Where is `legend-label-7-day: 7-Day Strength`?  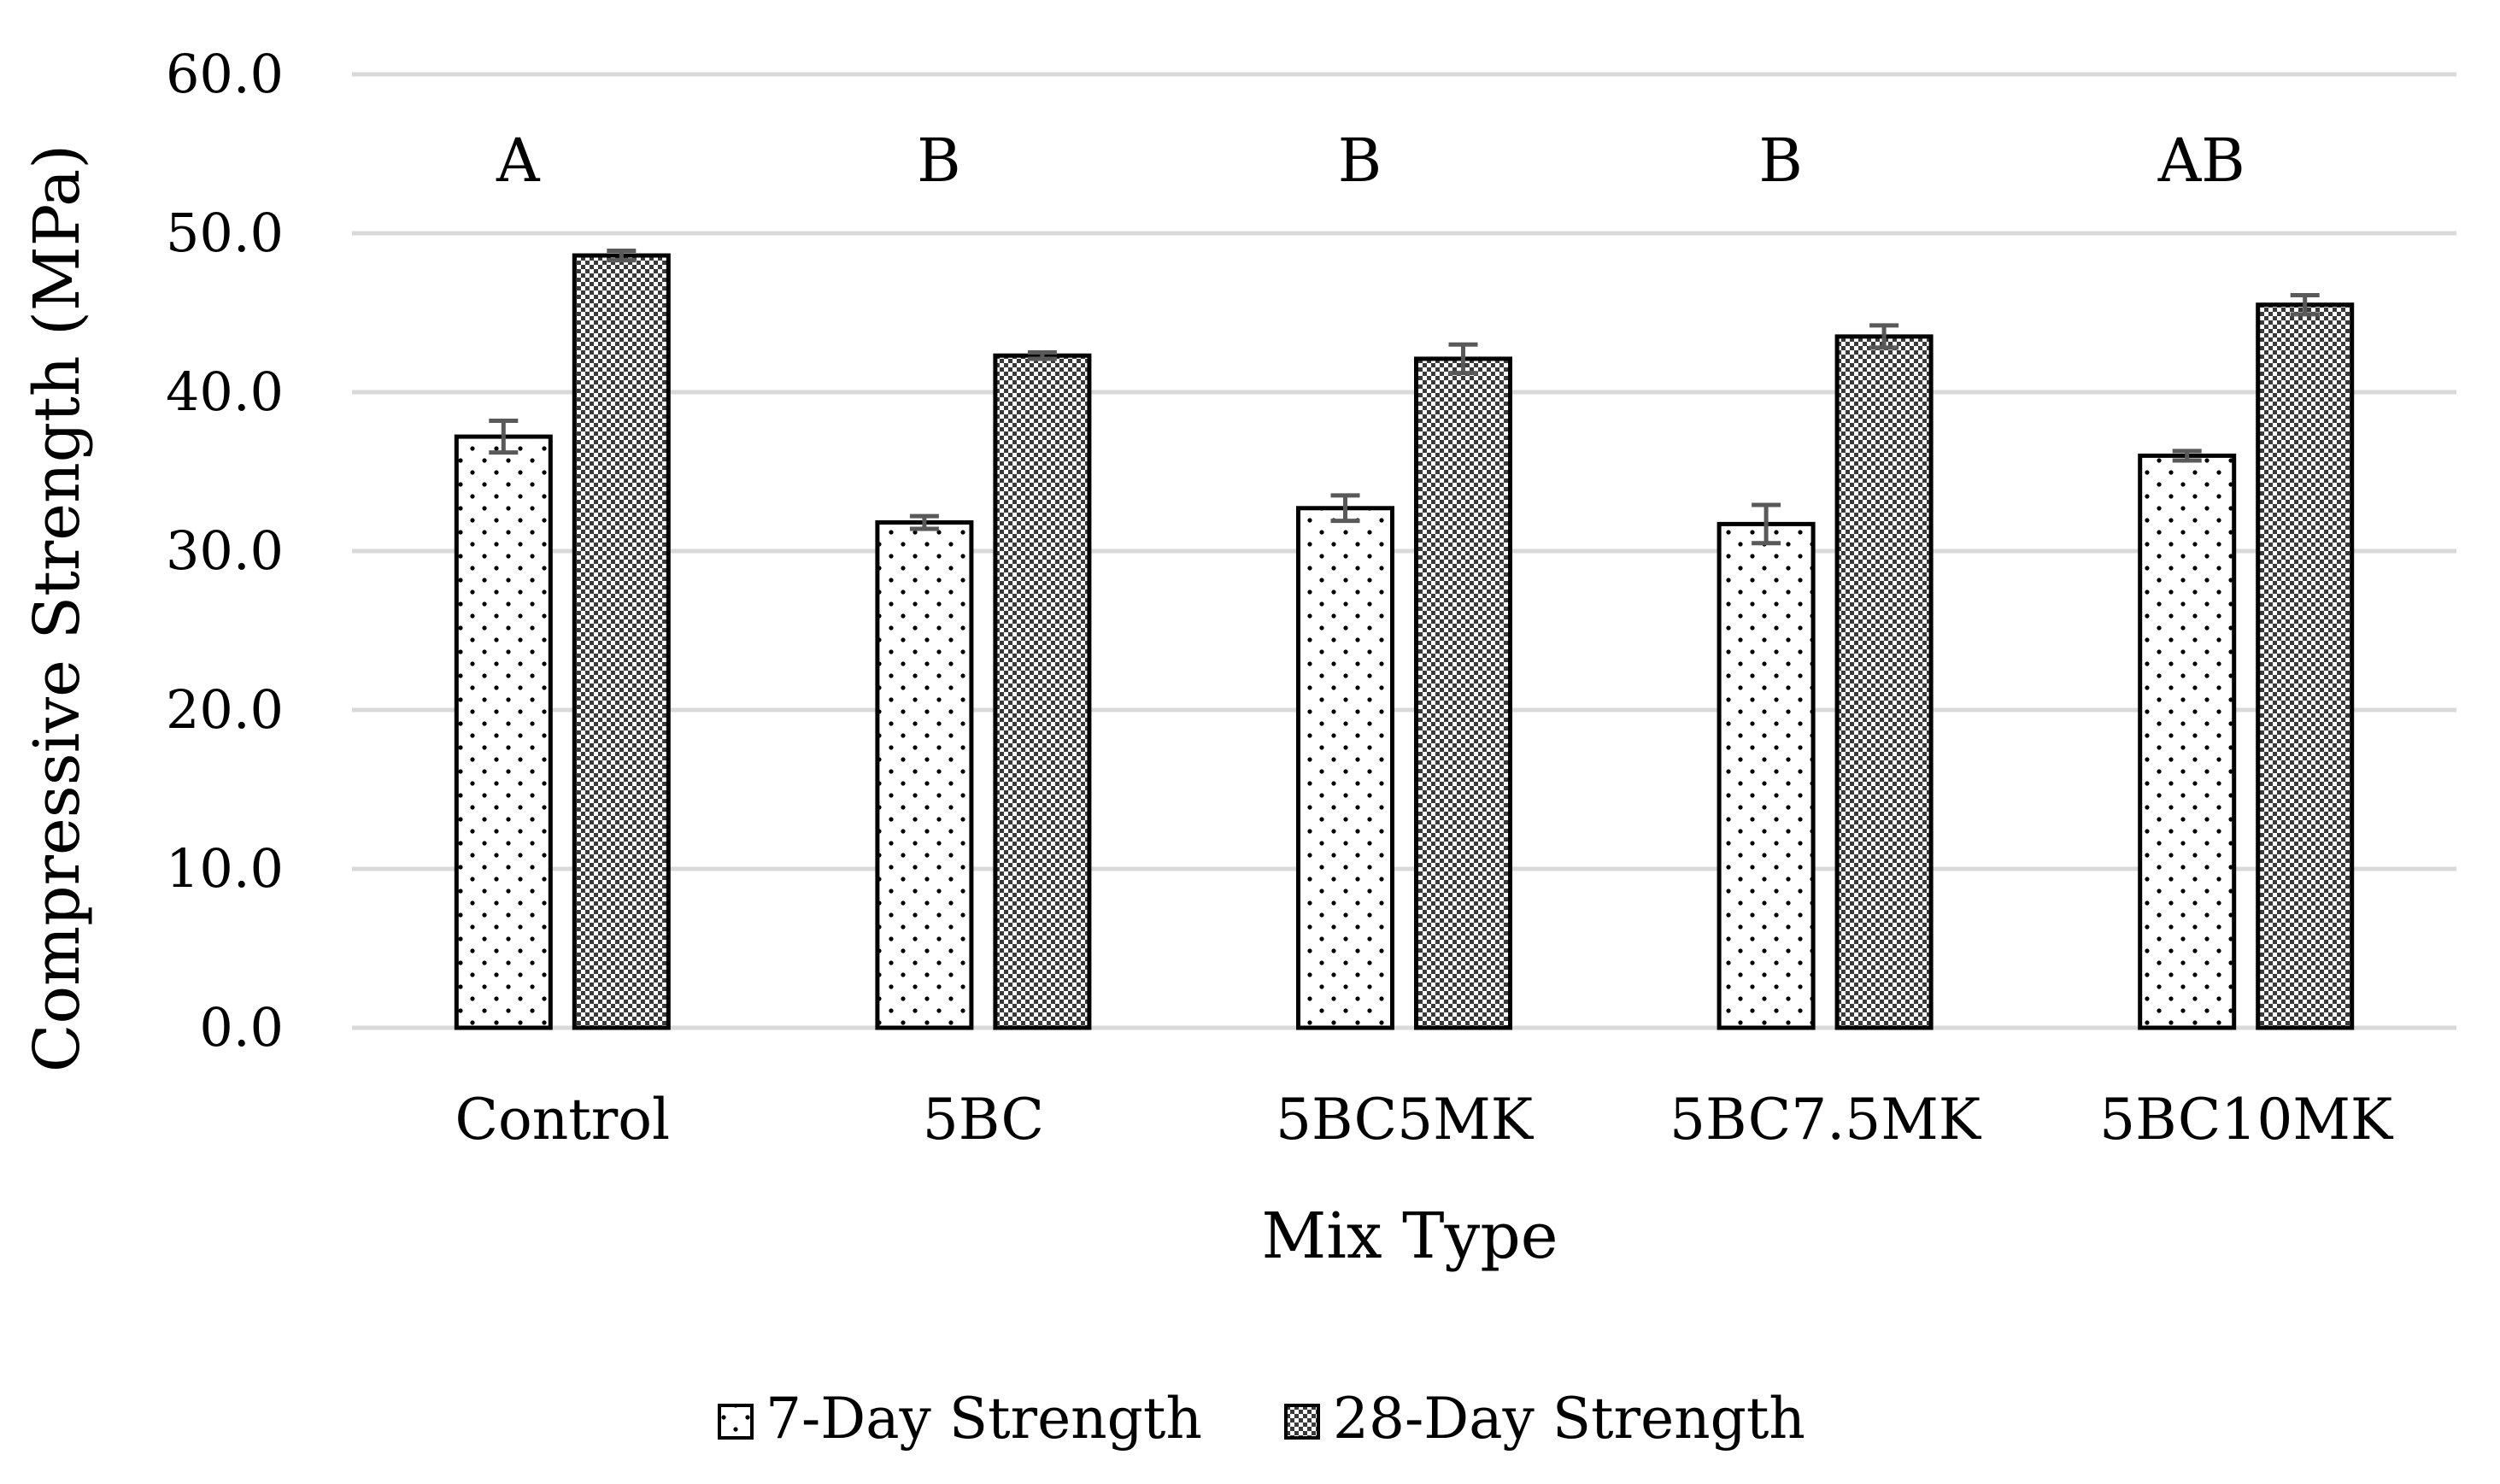
legend-label-7-day: 7-Day Strength is located at coordinates (984, 1419).